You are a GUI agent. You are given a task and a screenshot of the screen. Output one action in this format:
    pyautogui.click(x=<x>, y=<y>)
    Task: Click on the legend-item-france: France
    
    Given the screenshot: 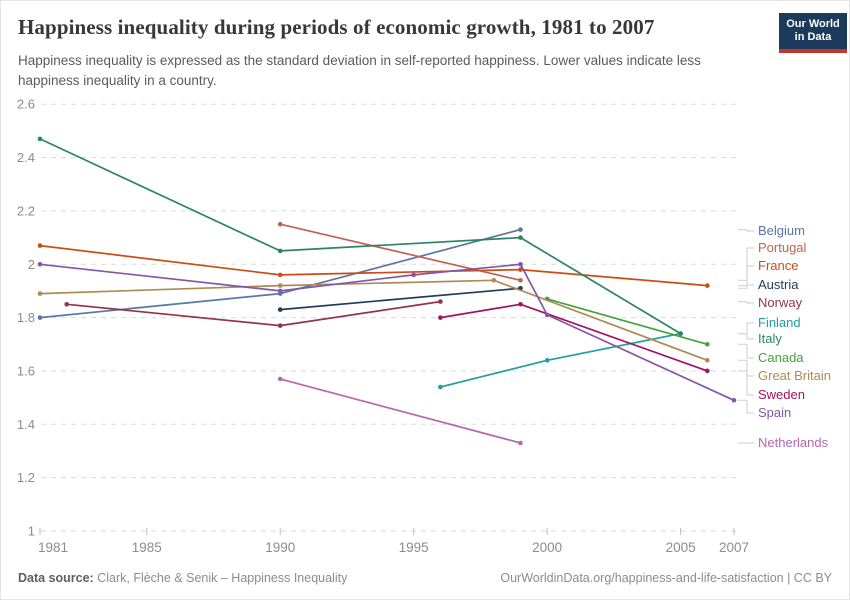 What is the action you would take?
    pyautogui.click(x=778, y=265)
    